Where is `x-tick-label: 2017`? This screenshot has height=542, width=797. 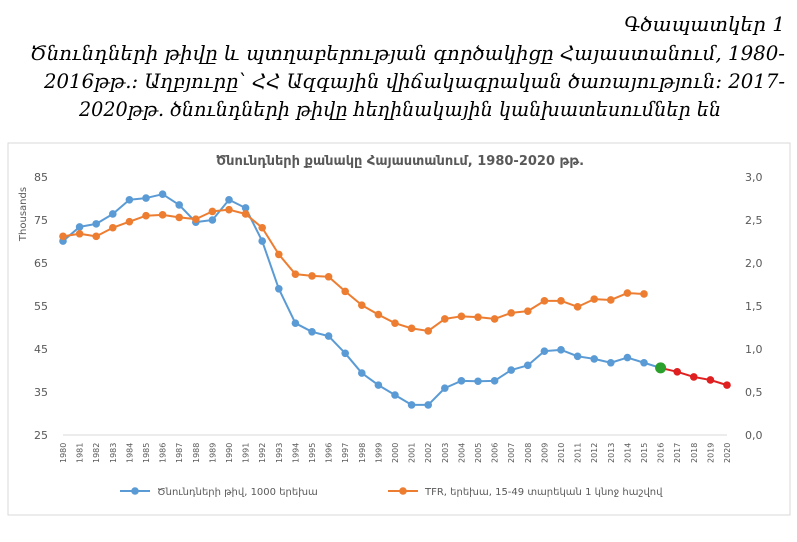 x-tick-label: 2017 is located at coordinates (677, 453).